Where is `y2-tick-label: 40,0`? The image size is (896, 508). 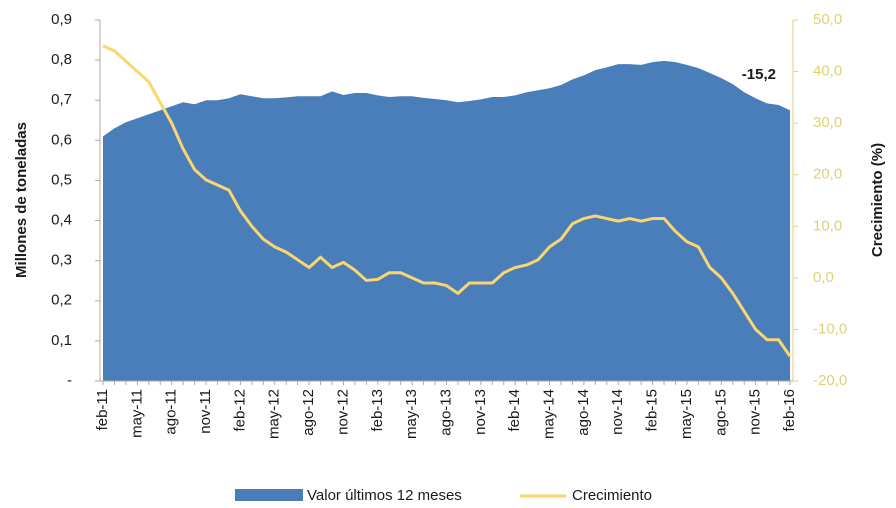 y2-tick-label: 40,0 is located at coordinates (827, 71).